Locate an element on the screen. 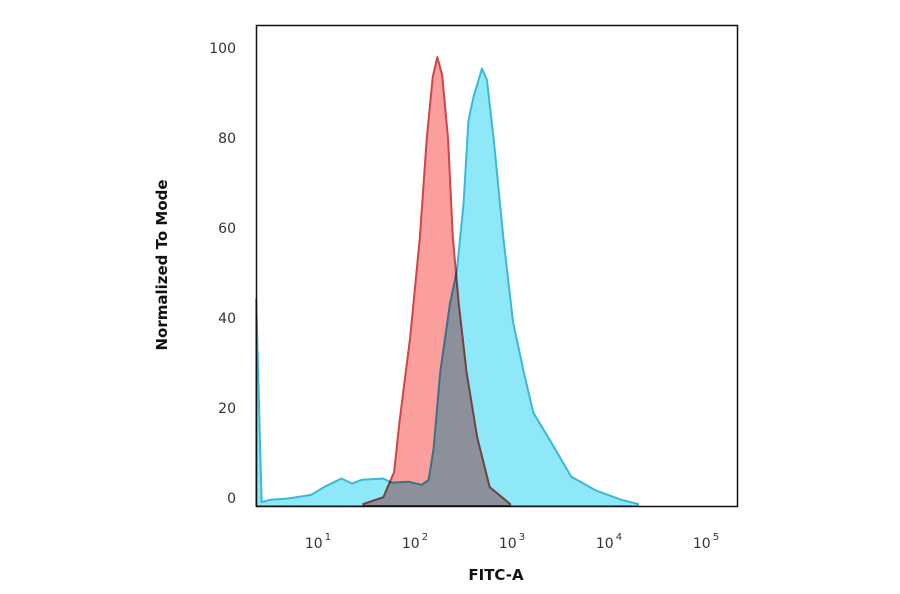  x-tick-label: 10 4 is located at coordinates (609, 542).